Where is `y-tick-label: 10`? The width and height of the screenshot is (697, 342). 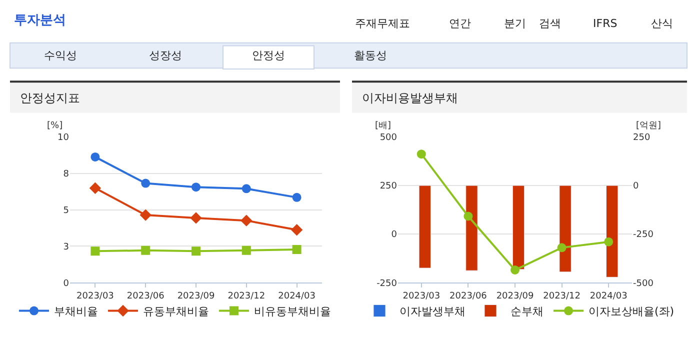
y-tick-label: 10 is located at coordinates (64, 138).